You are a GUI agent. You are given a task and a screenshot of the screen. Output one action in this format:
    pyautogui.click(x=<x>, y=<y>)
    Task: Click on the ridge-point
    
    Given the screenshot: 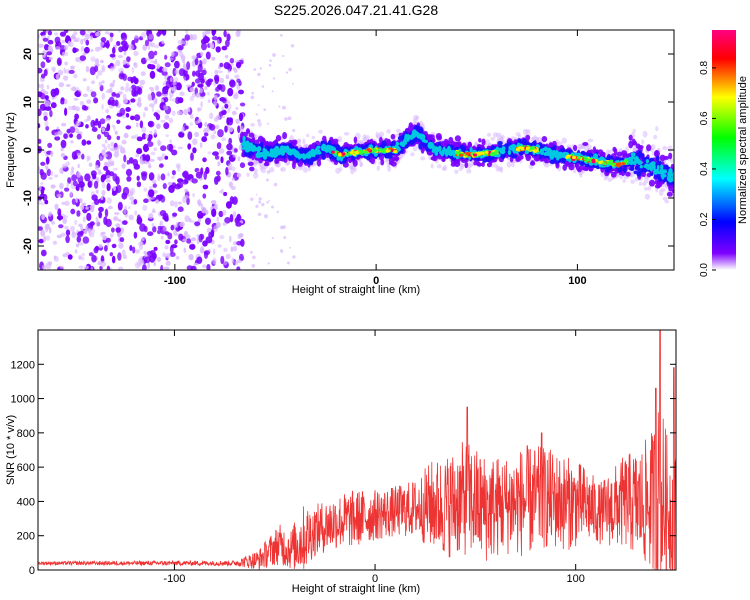 What is the action you would take?
    pyautogui.click(x=357, y=153)
    